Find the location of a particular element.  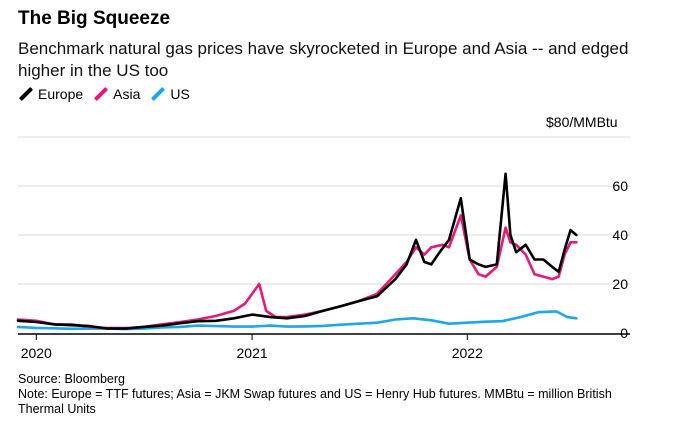

legend-item-us: US is located at coordinates (170, 94).